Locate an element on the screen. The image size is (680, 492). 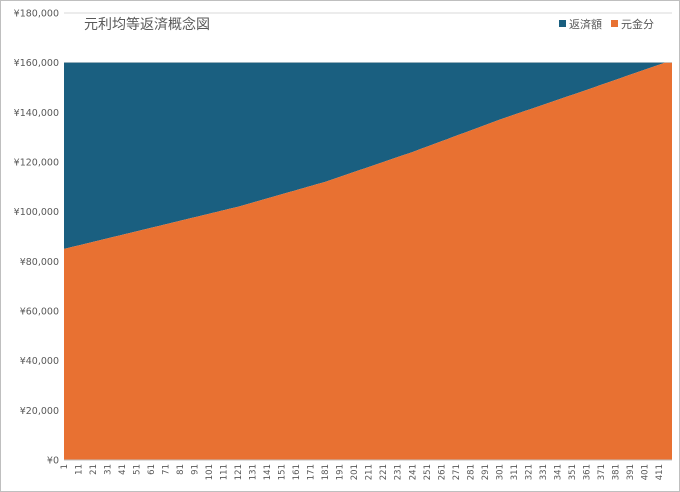
x-tick-label: 341 is located at coordinates (558, 472).